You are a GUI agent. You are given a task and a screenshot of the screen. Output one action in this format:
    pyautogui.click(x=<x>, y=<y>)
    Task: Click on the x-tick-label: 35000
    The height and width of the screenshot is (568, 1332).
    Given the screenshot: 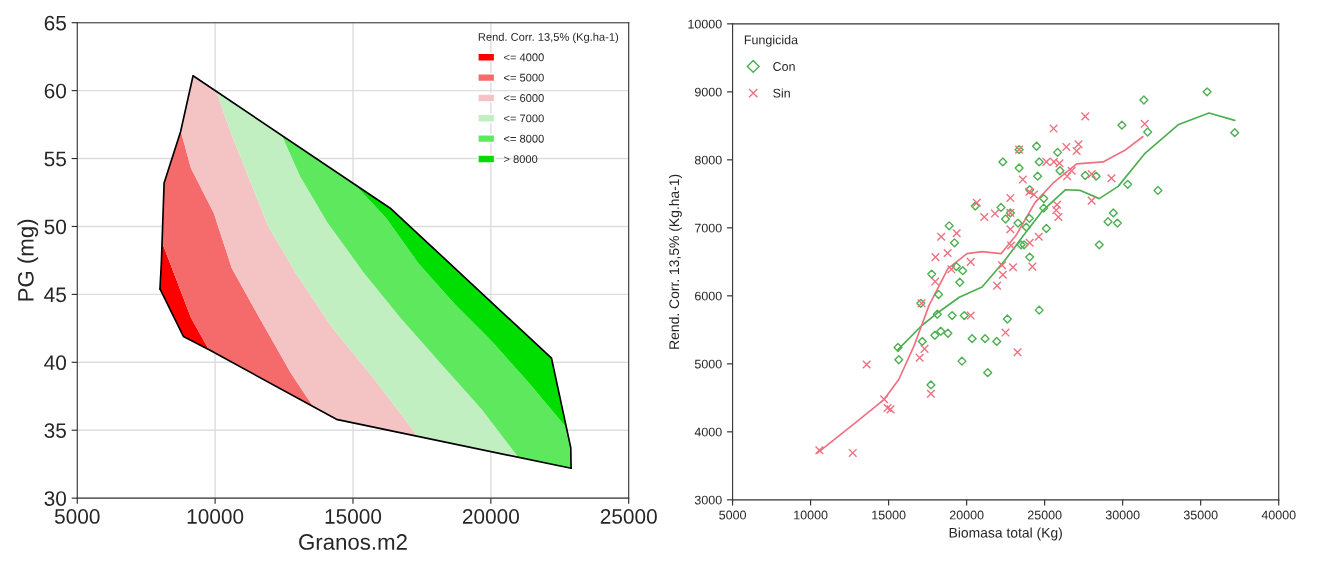 What is the action you would take?
    pyautogui.click(x=1200, y=515)
    